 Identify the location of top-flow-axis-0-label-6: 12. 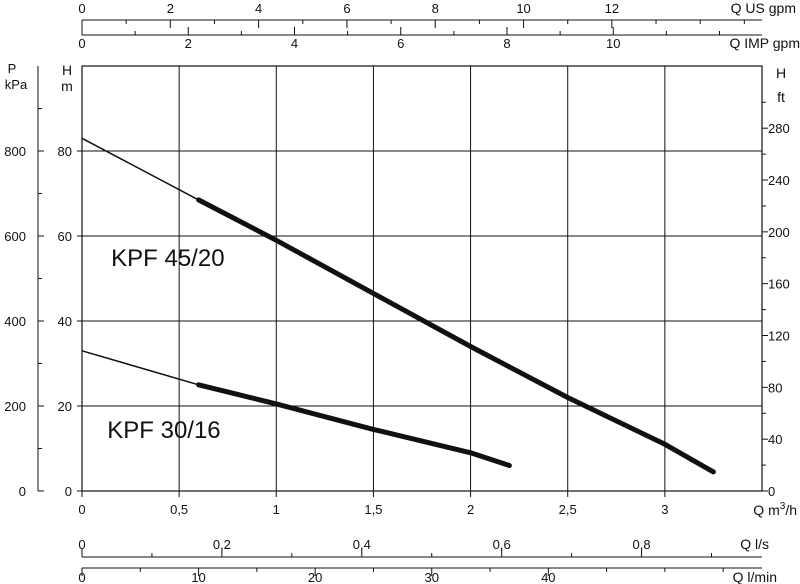
(612, 8).